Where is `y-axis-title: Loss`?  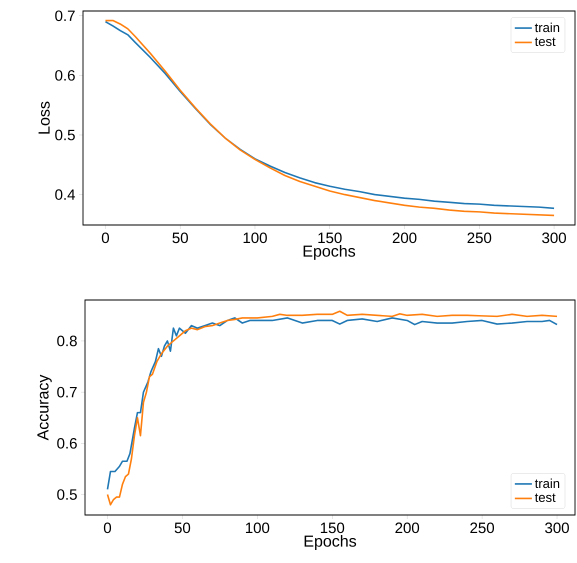 y-axis-title: Loss is located at coordinates (44, 118).